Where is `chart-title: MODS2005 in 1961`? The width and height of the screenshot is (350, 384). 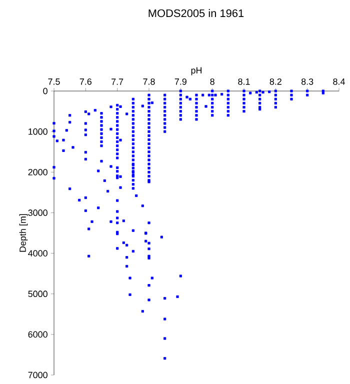 chart-title: MODS2005 in 1961 is located at coordinates (196, 13).